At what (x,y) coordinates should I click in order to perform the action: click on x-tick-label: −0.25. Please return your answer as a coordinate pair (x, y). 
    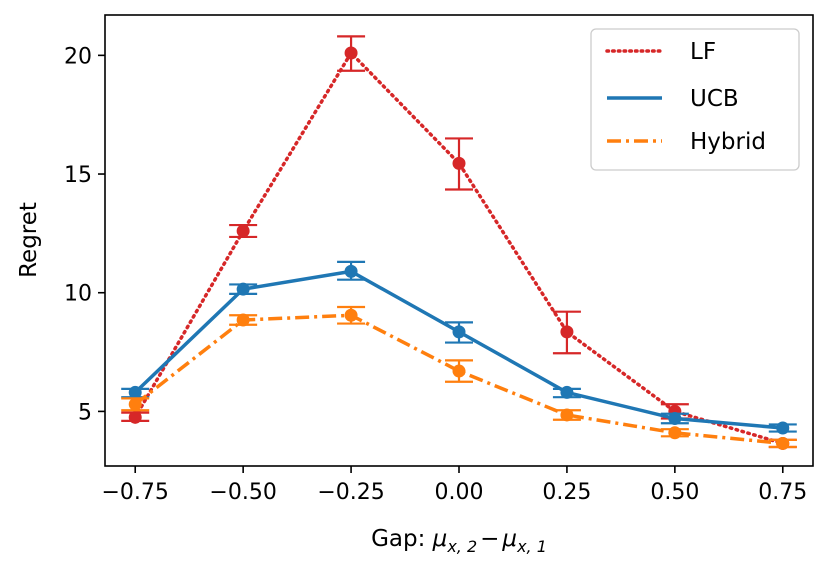
    Looking at the image, I should click on (350, 492).